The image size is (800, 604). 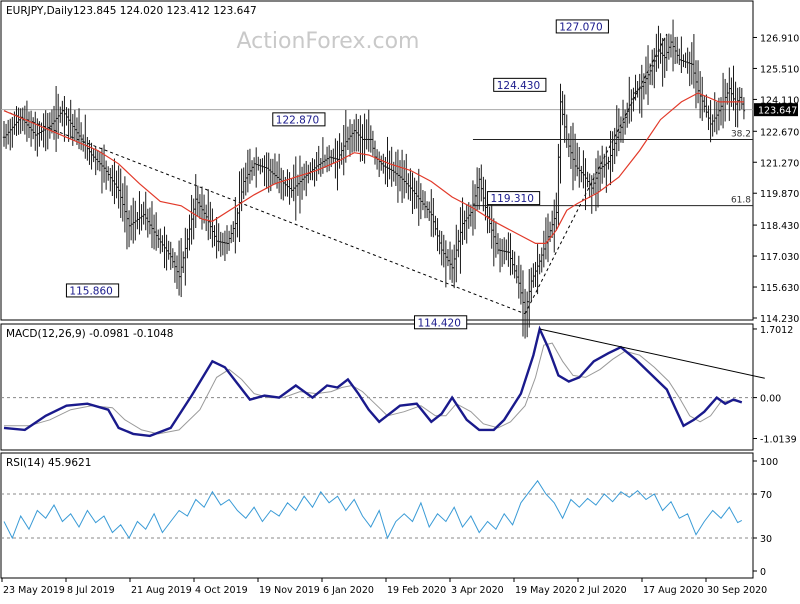 I want to click on price-tick-label: 121.270, so click(x=779, y=163).